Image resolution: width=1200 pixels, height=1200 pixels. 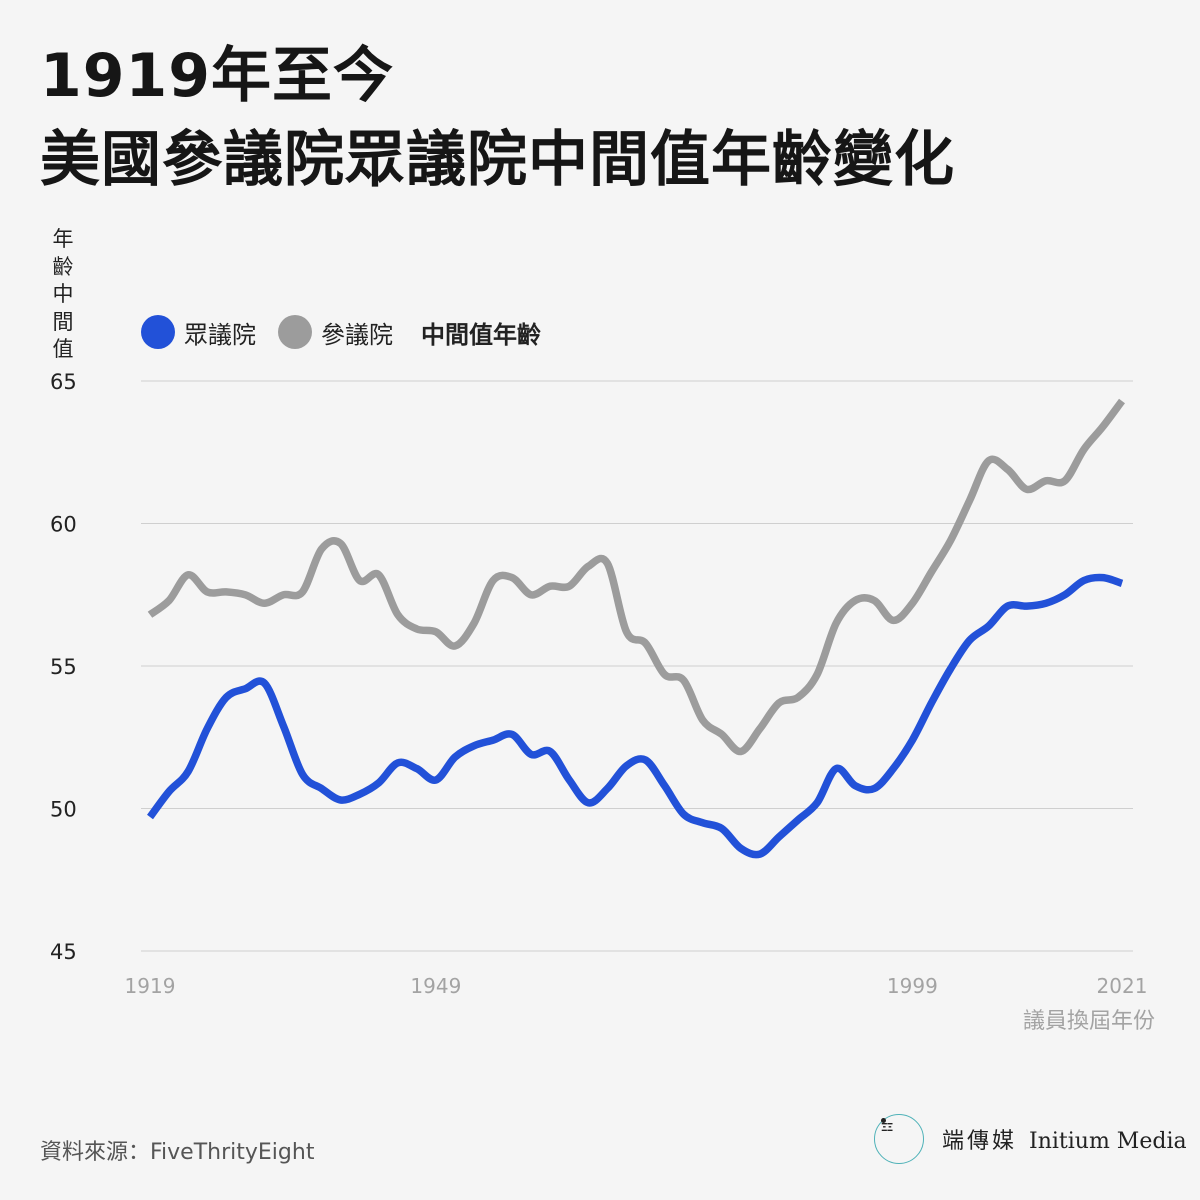 What do you see at coordinates (980, 1141) in the screenshot?
I see `brand-name-zh: 端傳媒` at bounding box center [980, 1141].